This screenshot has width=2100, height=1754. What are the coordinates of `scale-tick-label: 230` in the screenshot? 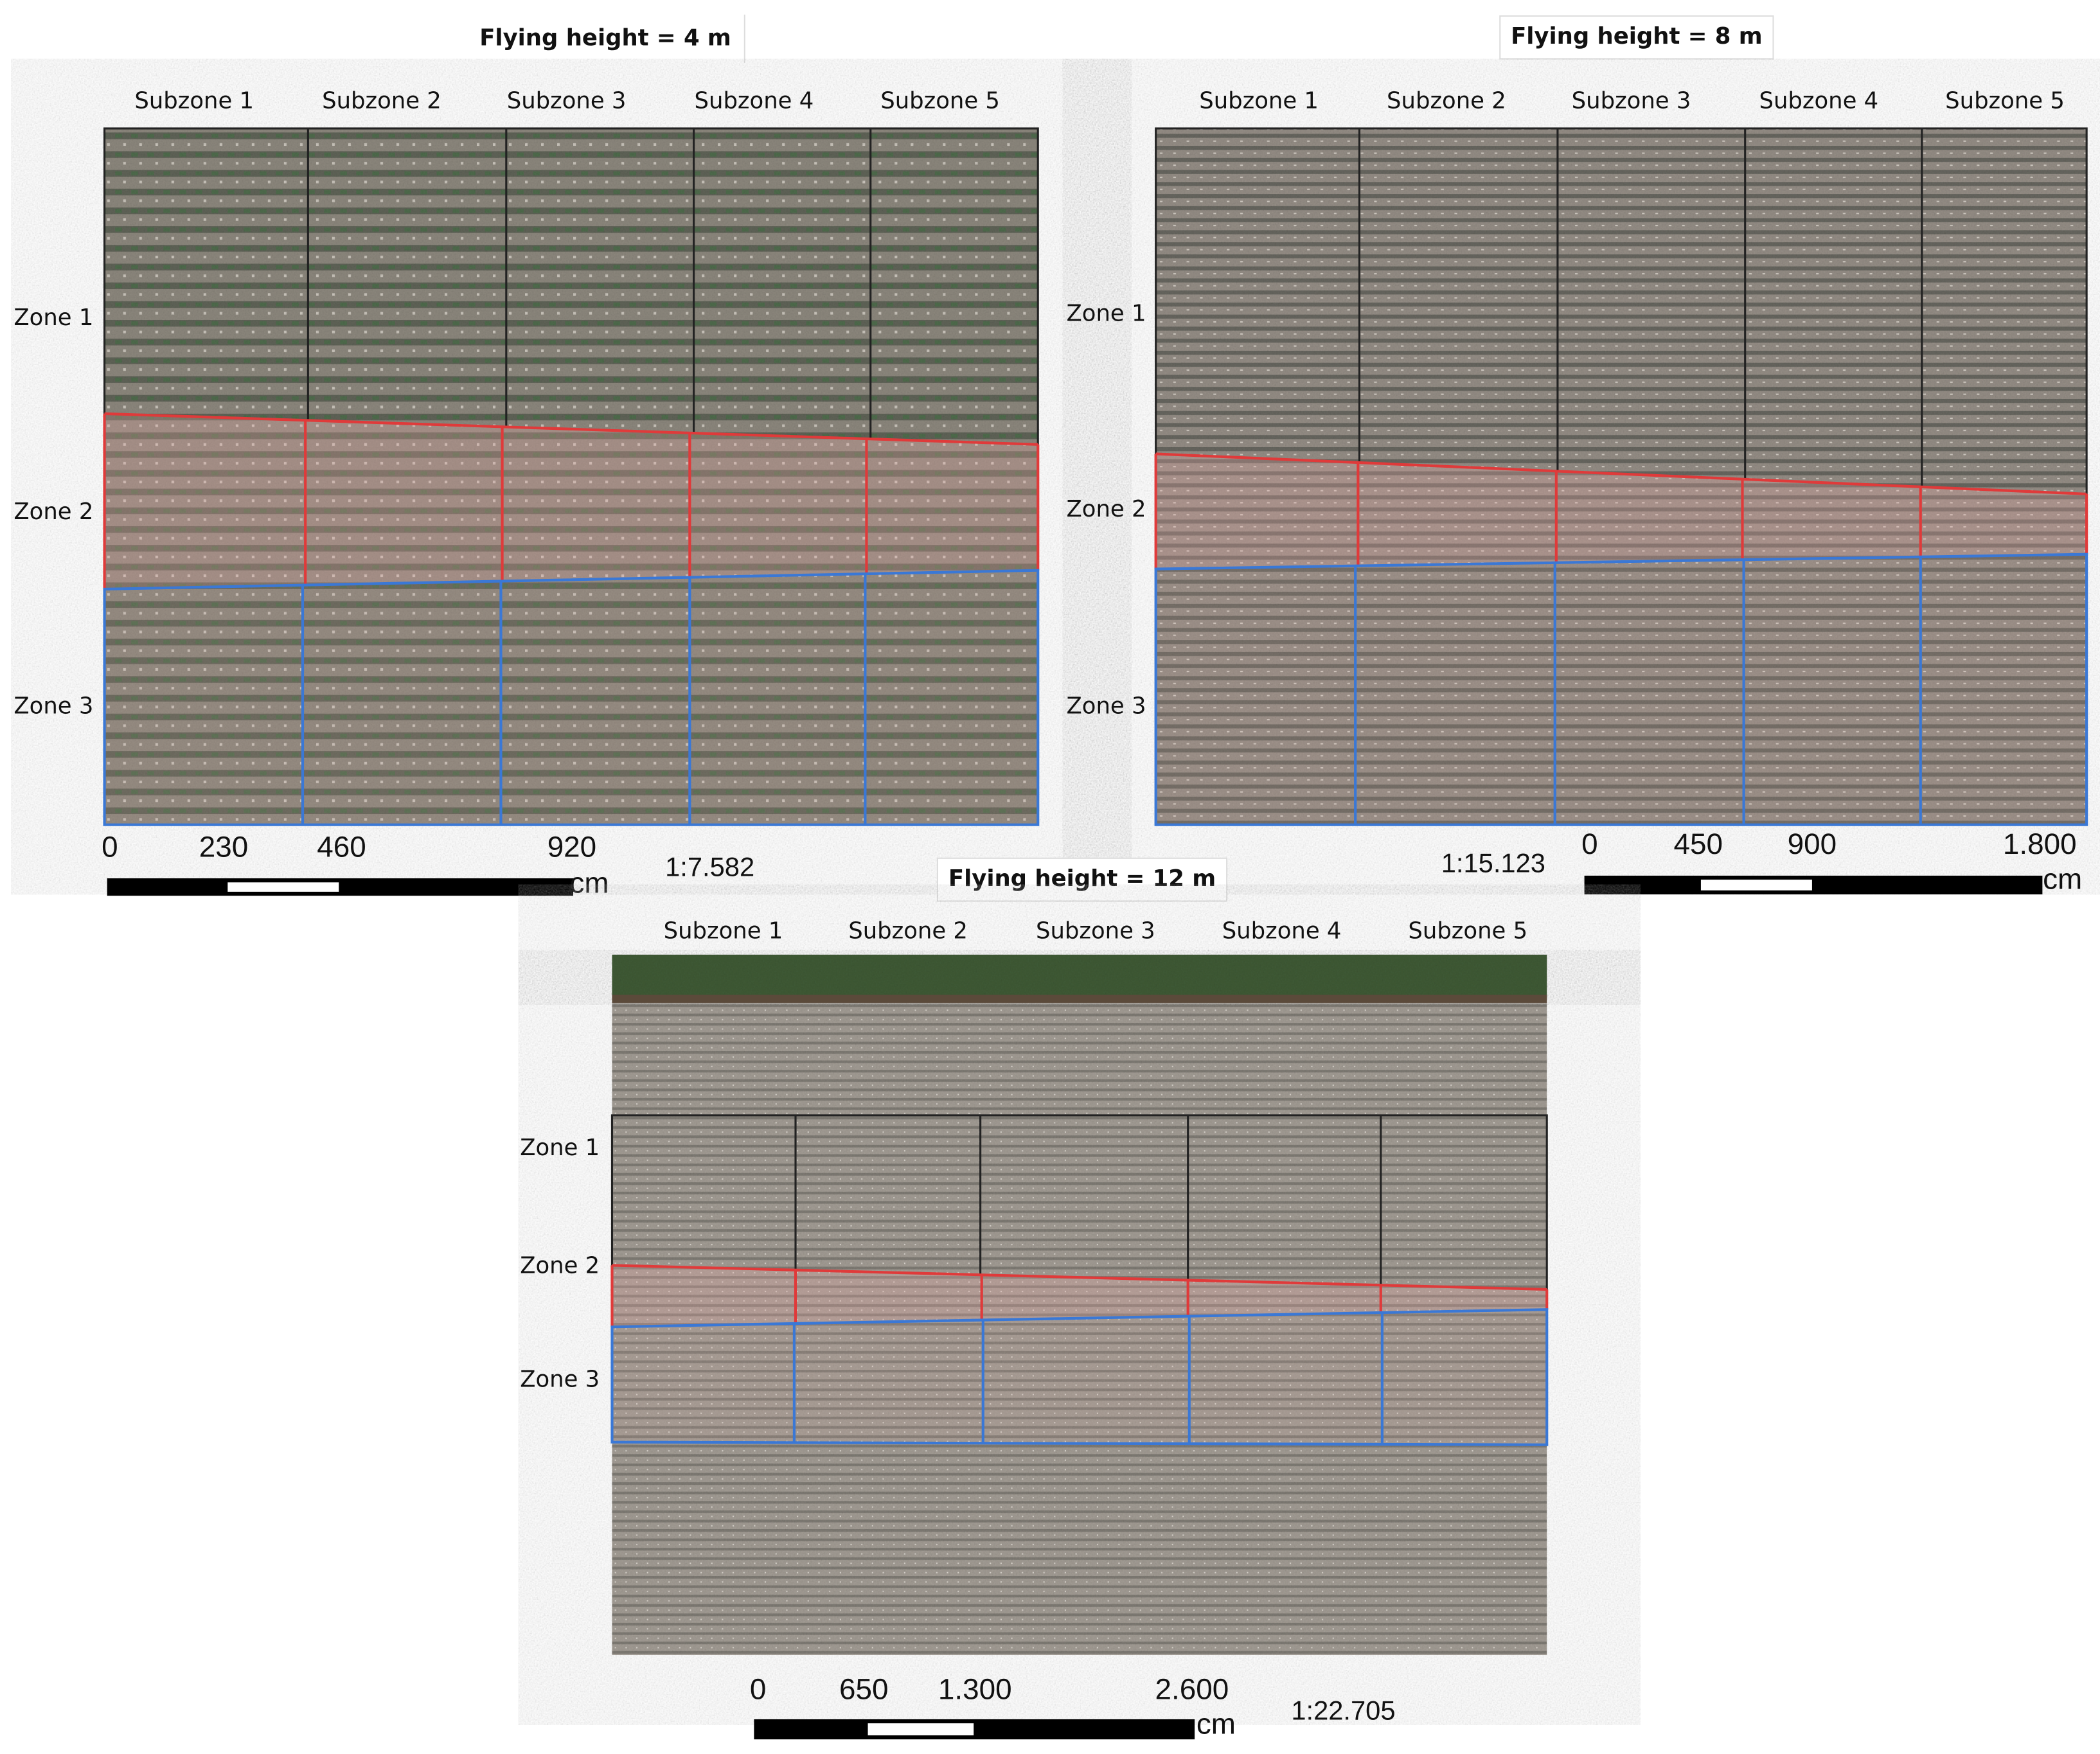 It's located at (224, 846).